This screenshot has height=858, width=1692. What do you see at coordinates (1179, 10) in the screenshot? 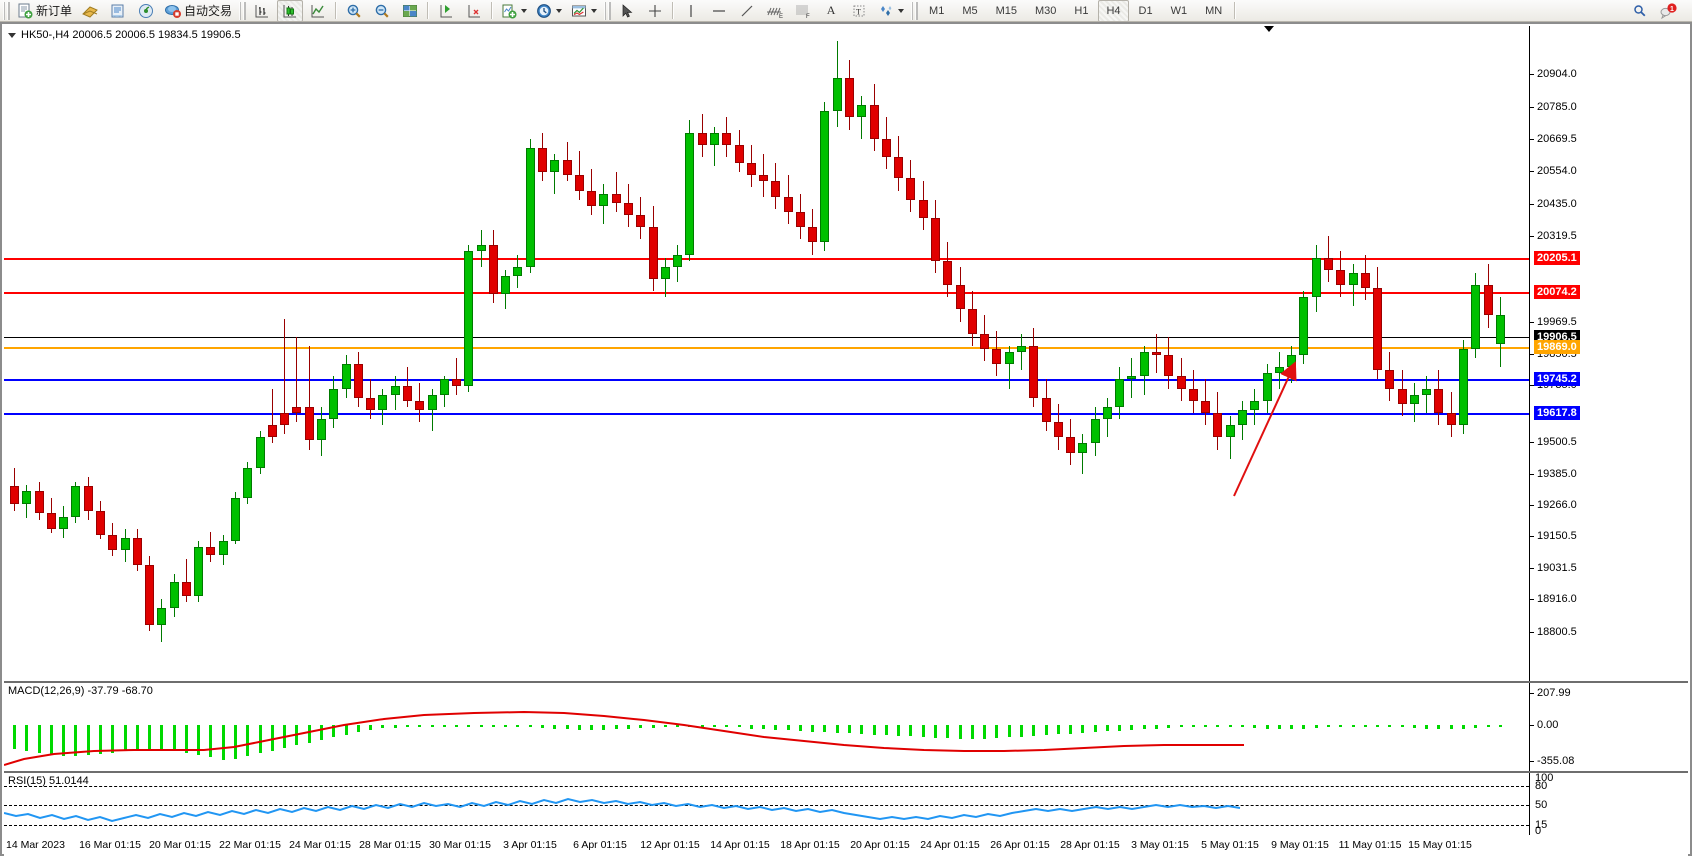
I see `timeframe-w1: W1` at bounding box center [1179, 10].